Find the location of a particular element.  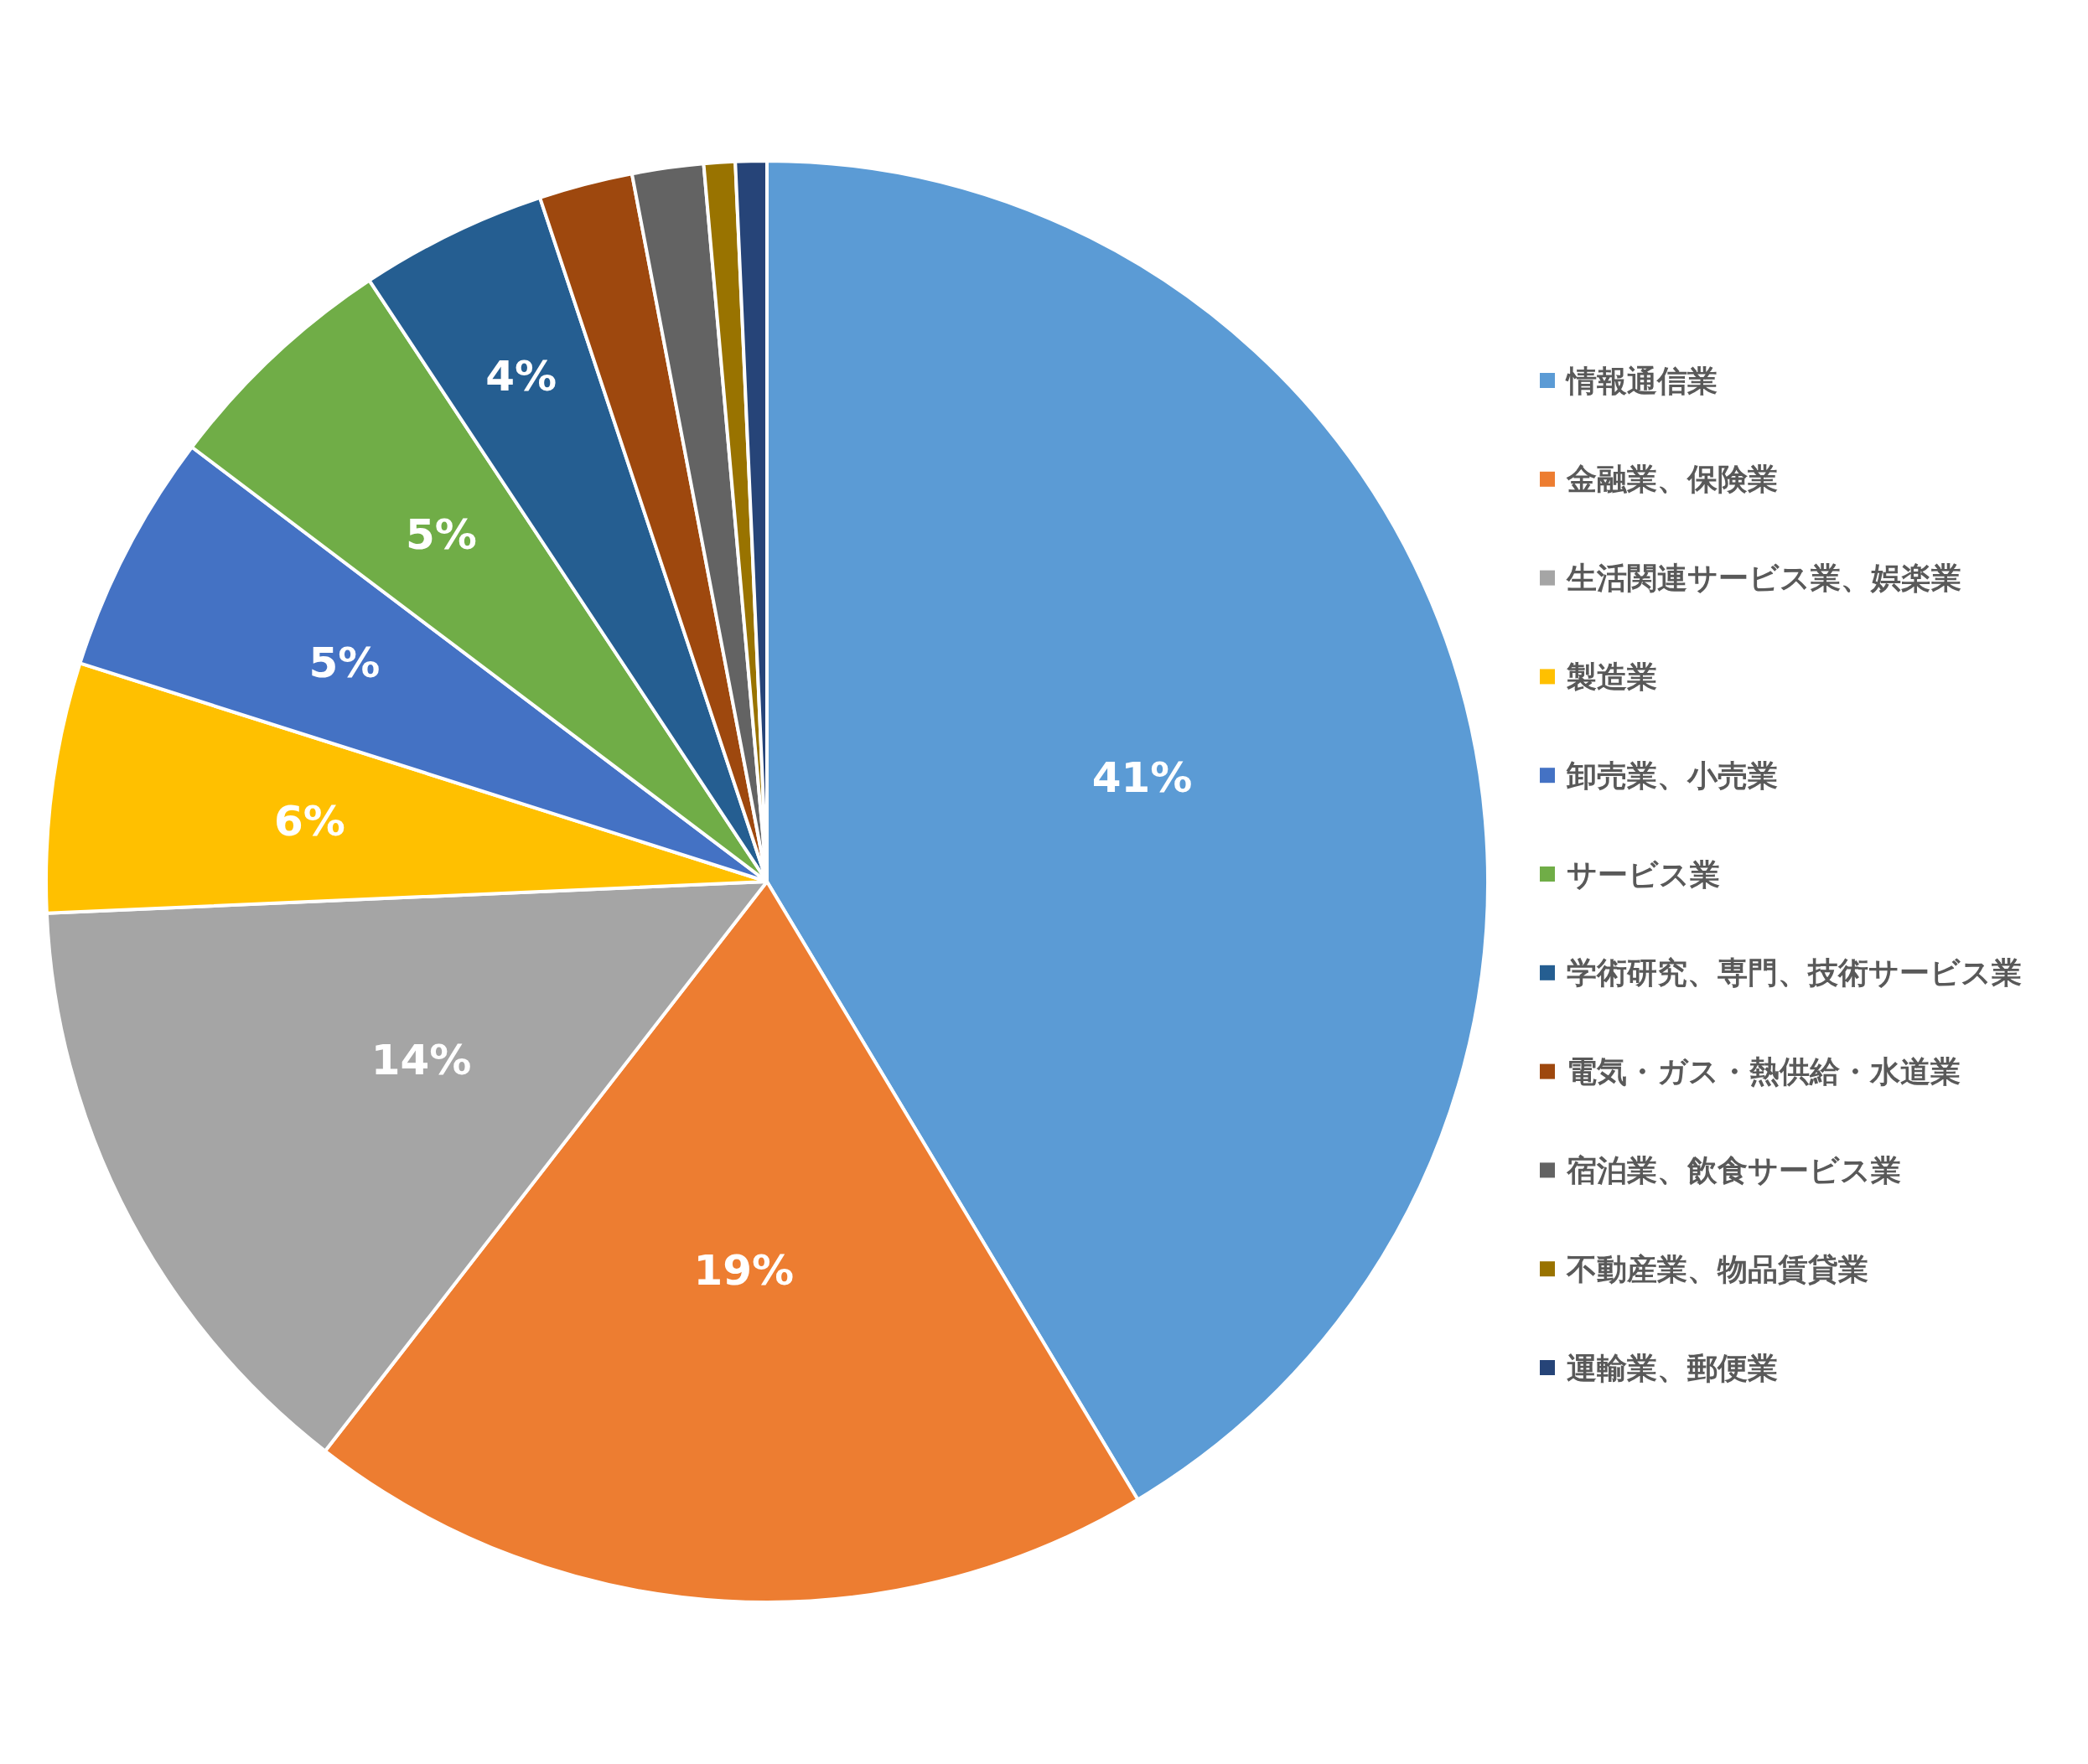

legend-label: 卸売業、小売業 is located at coordinates (1672, 775).